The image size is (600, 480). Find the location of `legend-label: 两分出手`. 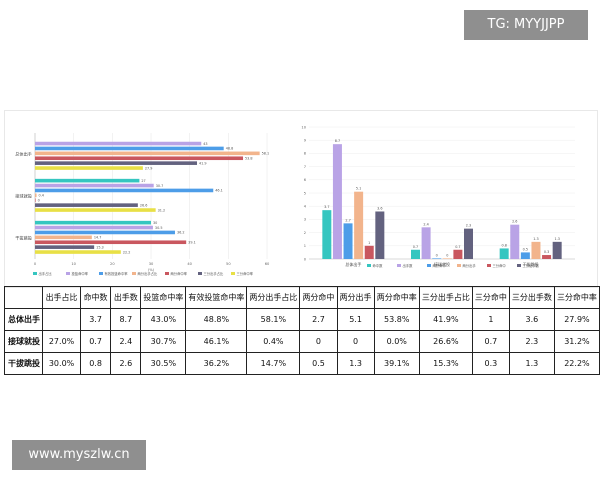

legend-label: 两分出手 is located at coordinates (470, 265).